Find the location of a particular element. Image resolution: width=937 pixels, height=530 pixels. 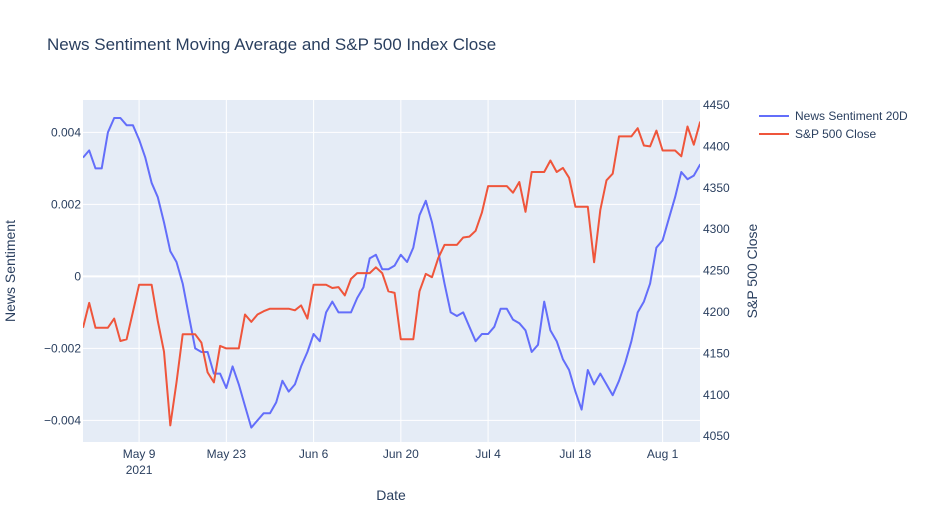

x-tick-label: May 9 is located at coordinates (139, 454).